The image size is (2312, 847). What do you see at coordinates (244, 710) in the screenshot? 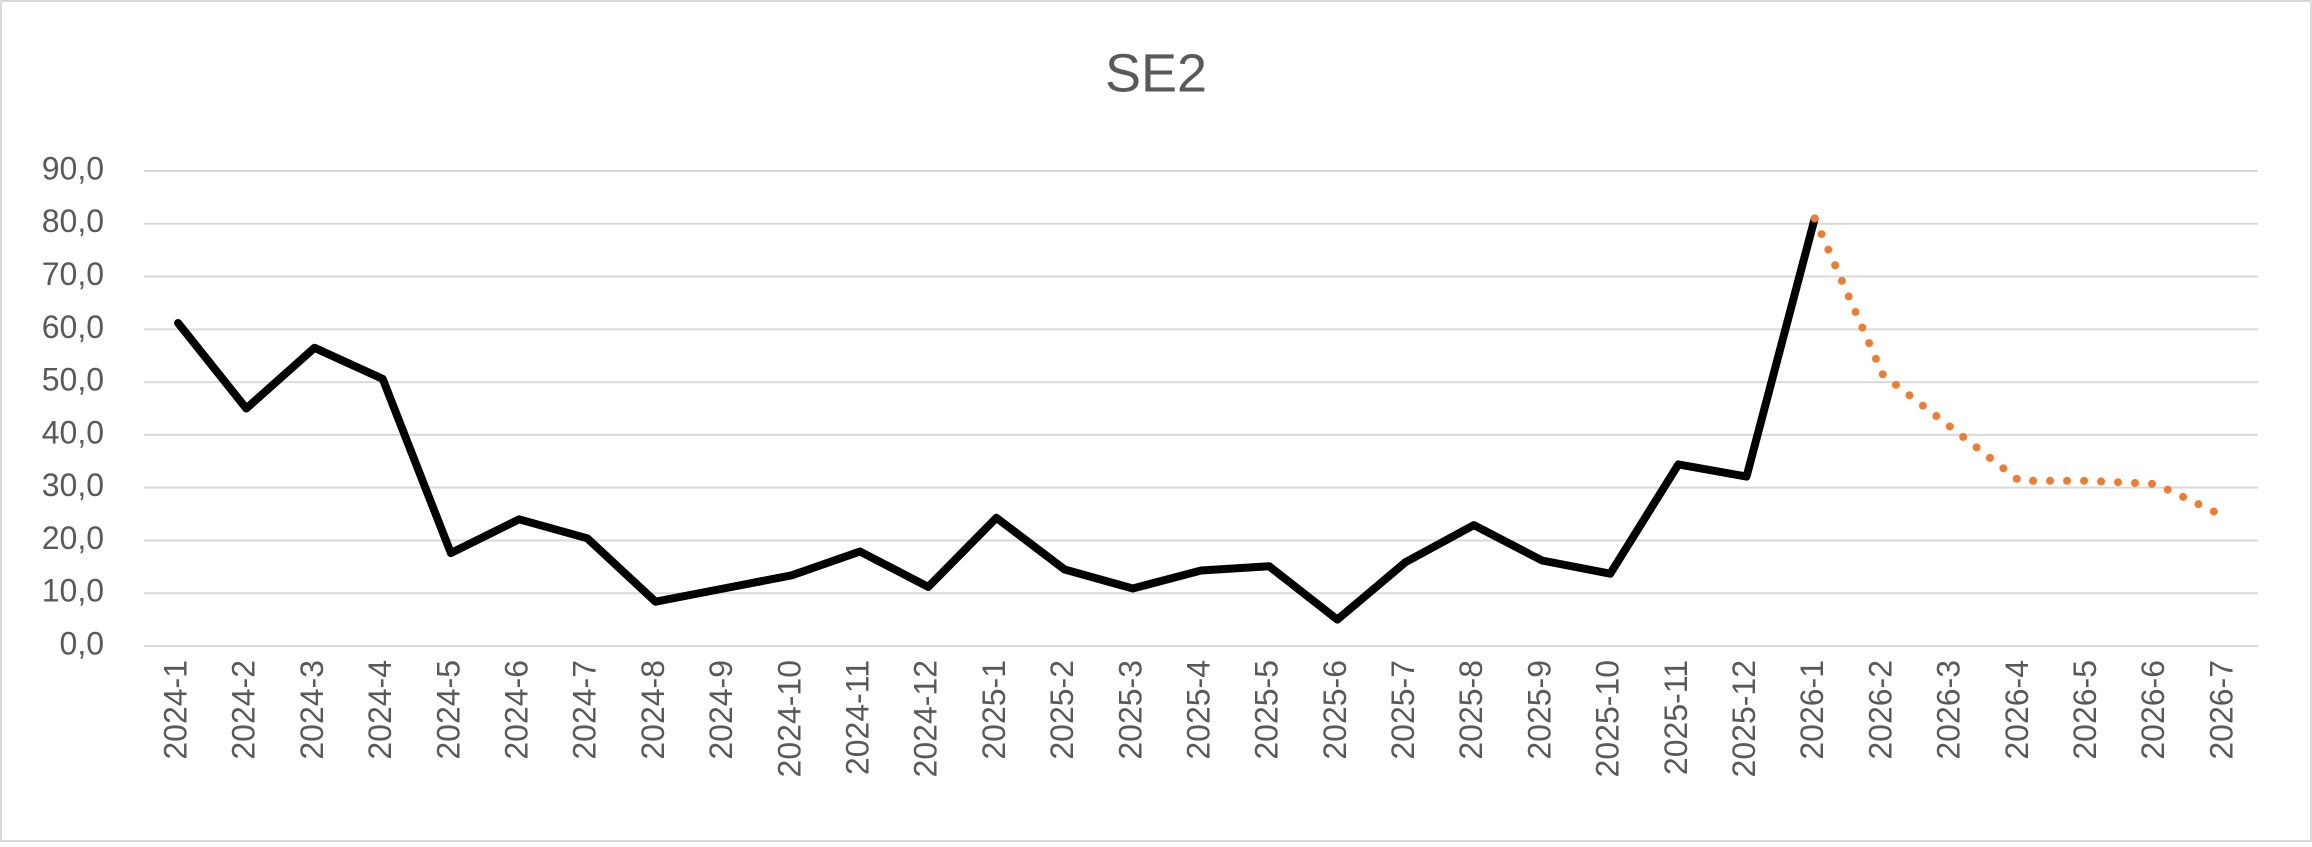
I see `x-tick-label: 2024-2` at bounding box center [244, 710].